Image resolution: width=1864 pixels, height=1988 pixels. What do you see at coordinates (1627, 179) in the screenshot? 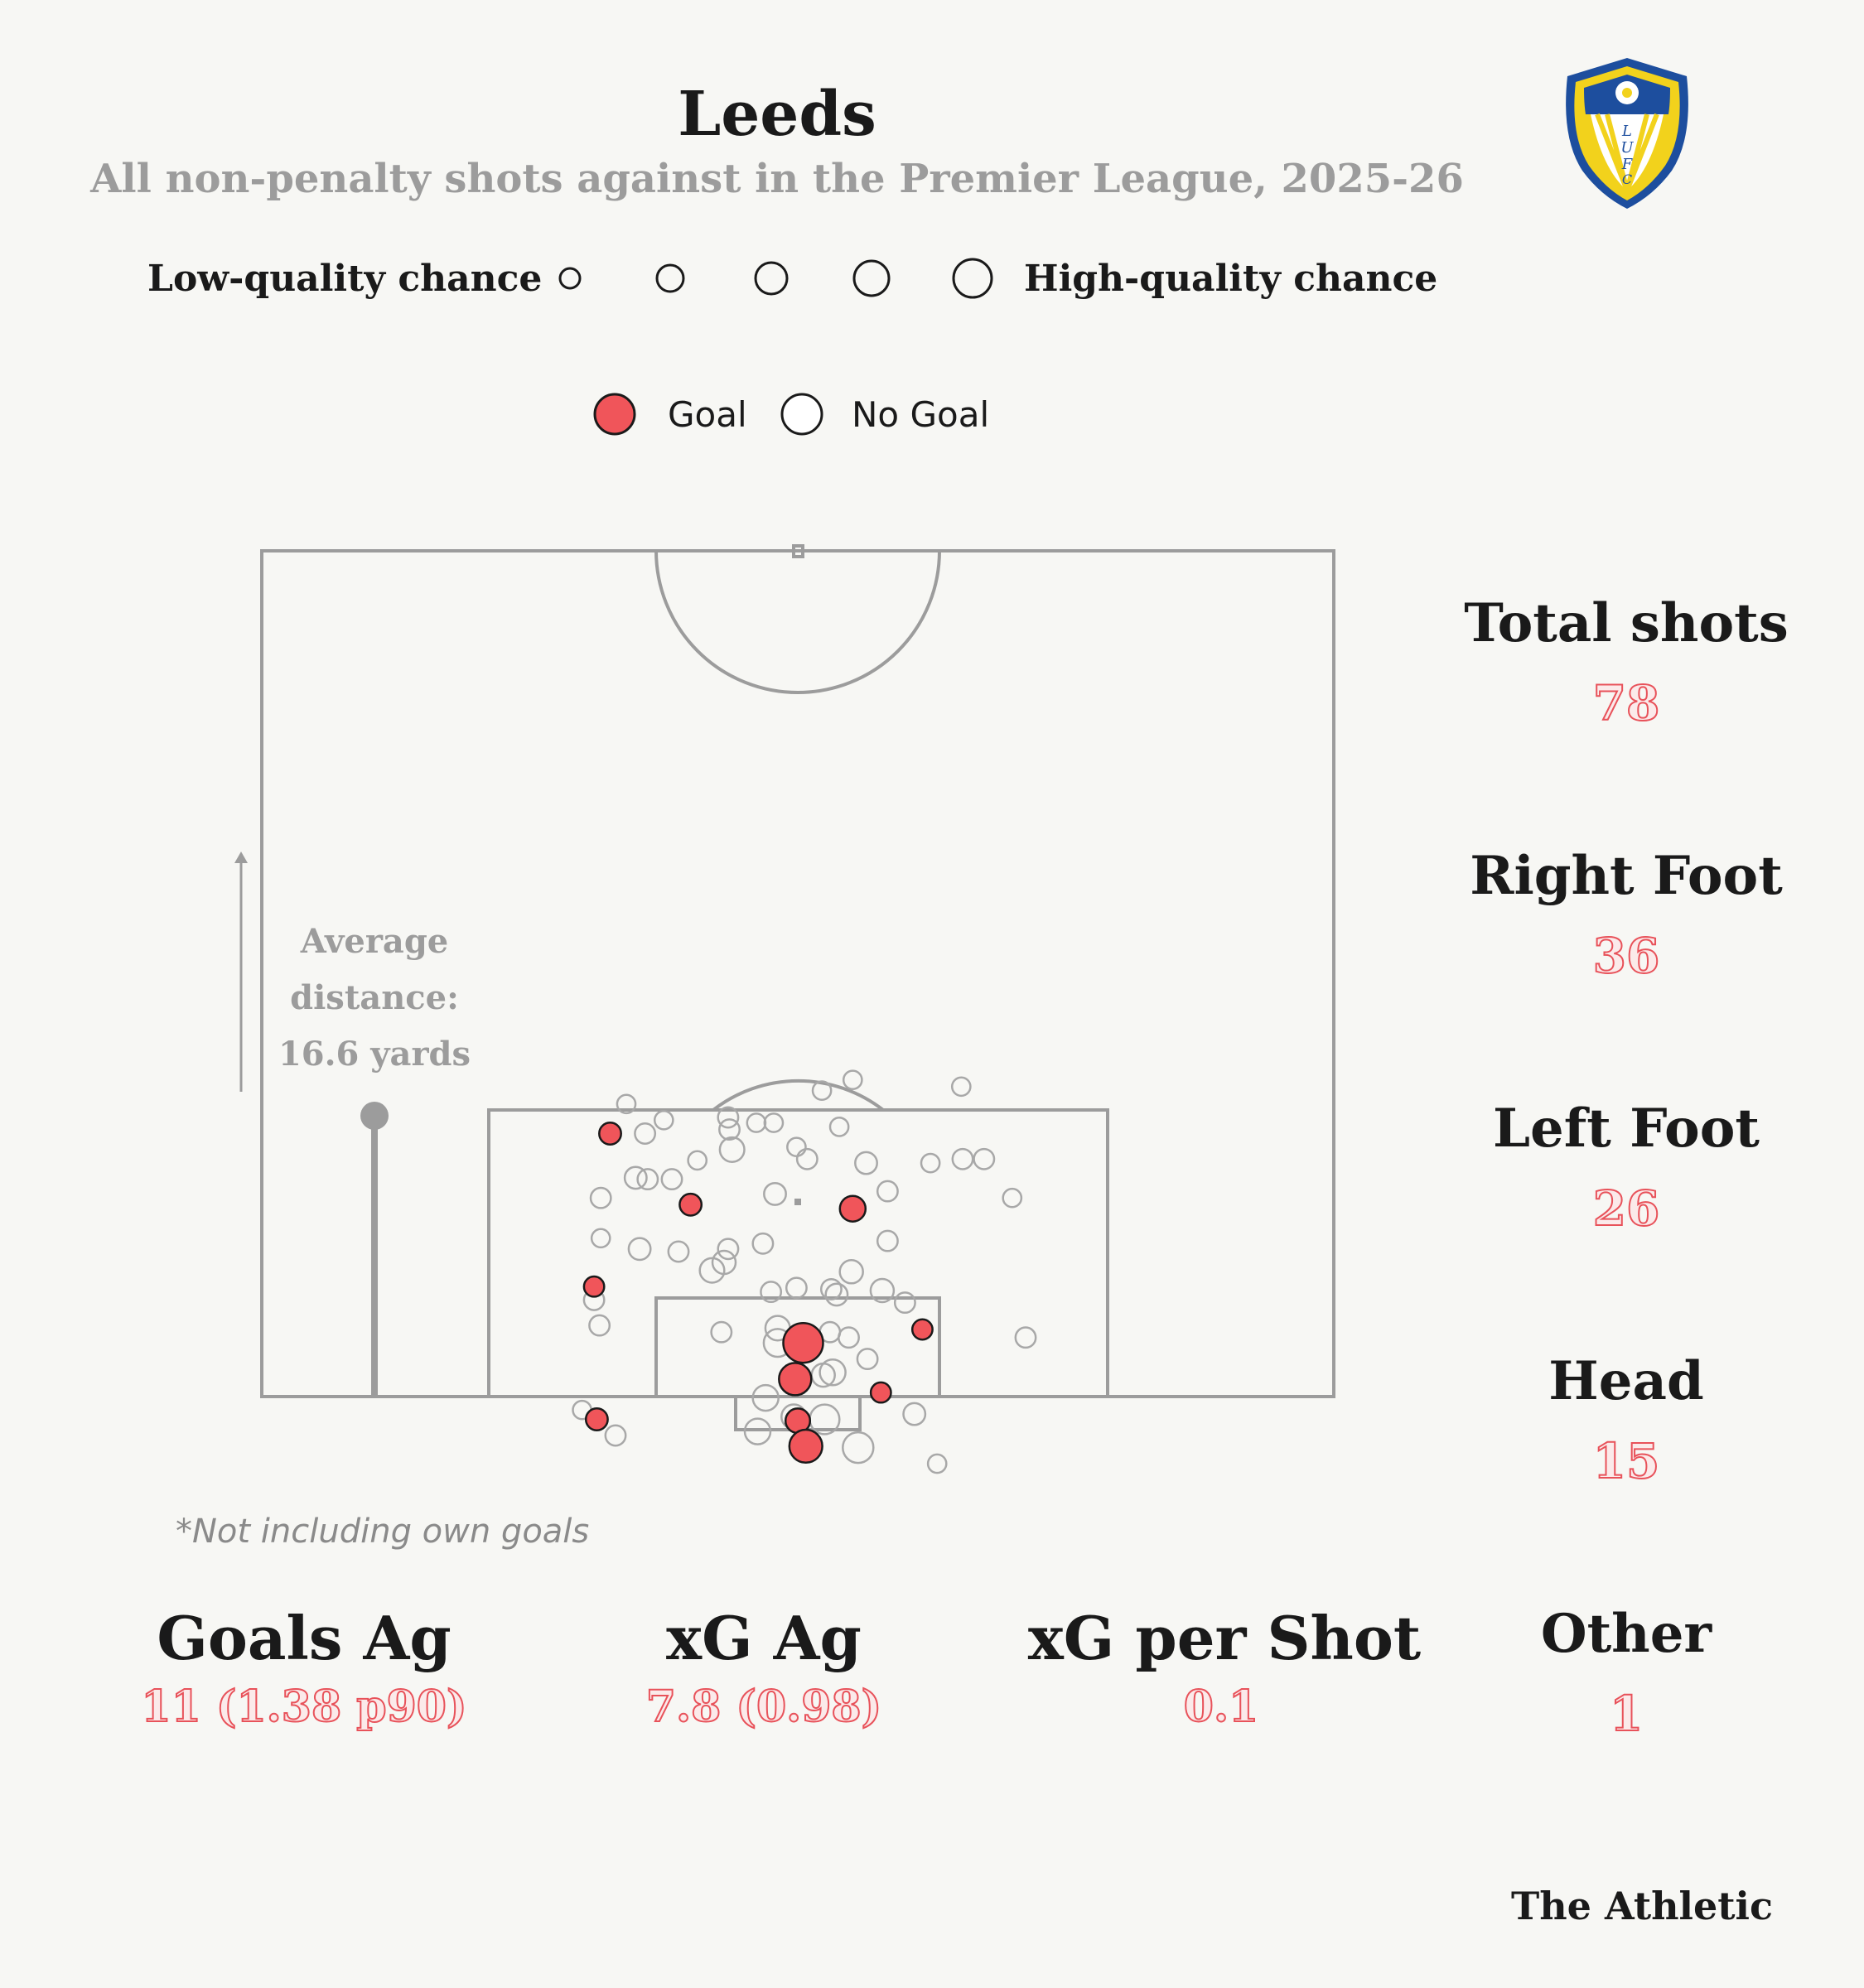
I see `svg-text: C` at bounding box center [1627, 179].